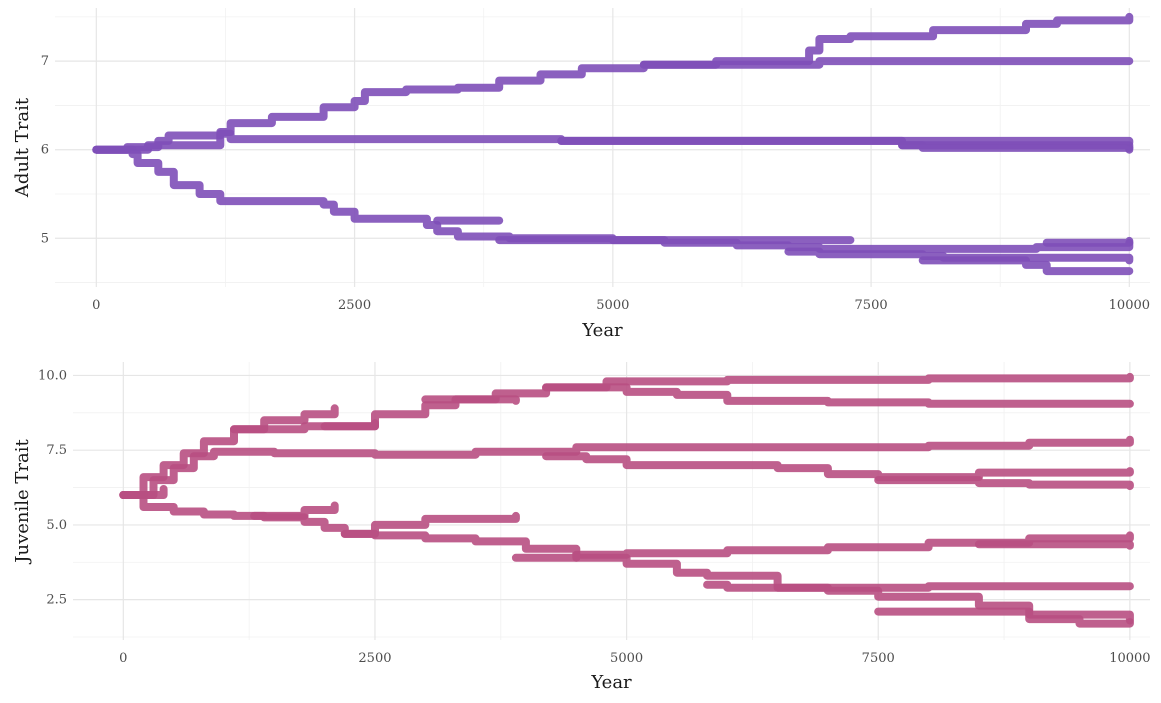  What do you see at coordinates (22, 147) in the screenshot?
I see `y-axis-title: Adult Trait` at bounding box center [22, 147].